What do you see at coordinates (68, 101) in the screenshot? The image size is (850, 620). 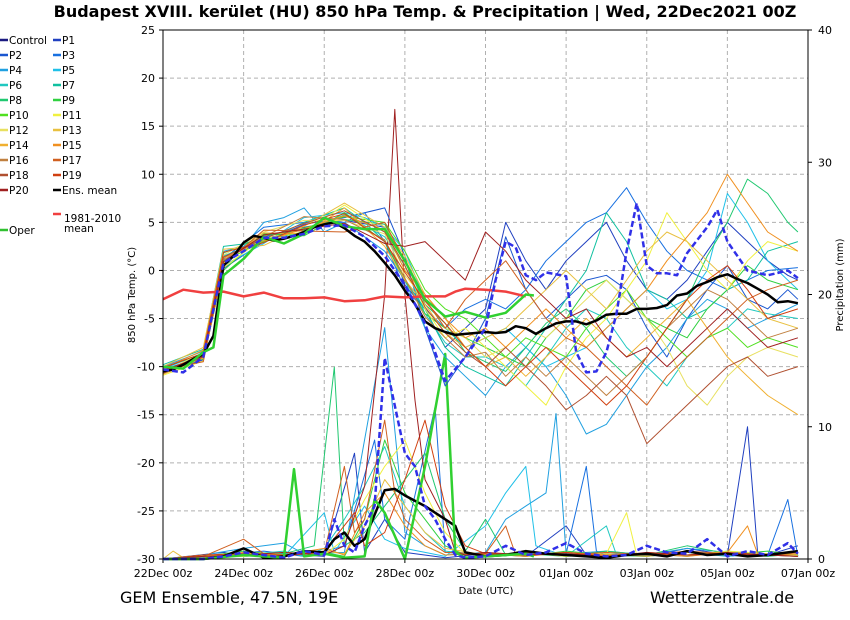 I see `legend-item-p9-label: P9` at bounding box center [68, 101].